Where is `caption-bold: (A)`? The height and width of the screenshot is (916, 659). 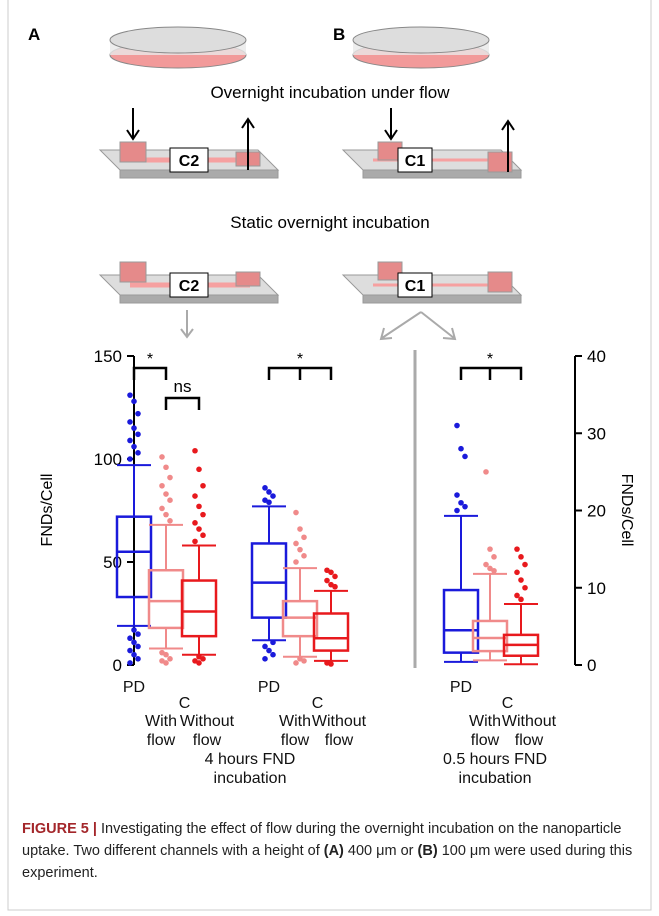
caption-bold: (A) is located at coordinates (333, 851).